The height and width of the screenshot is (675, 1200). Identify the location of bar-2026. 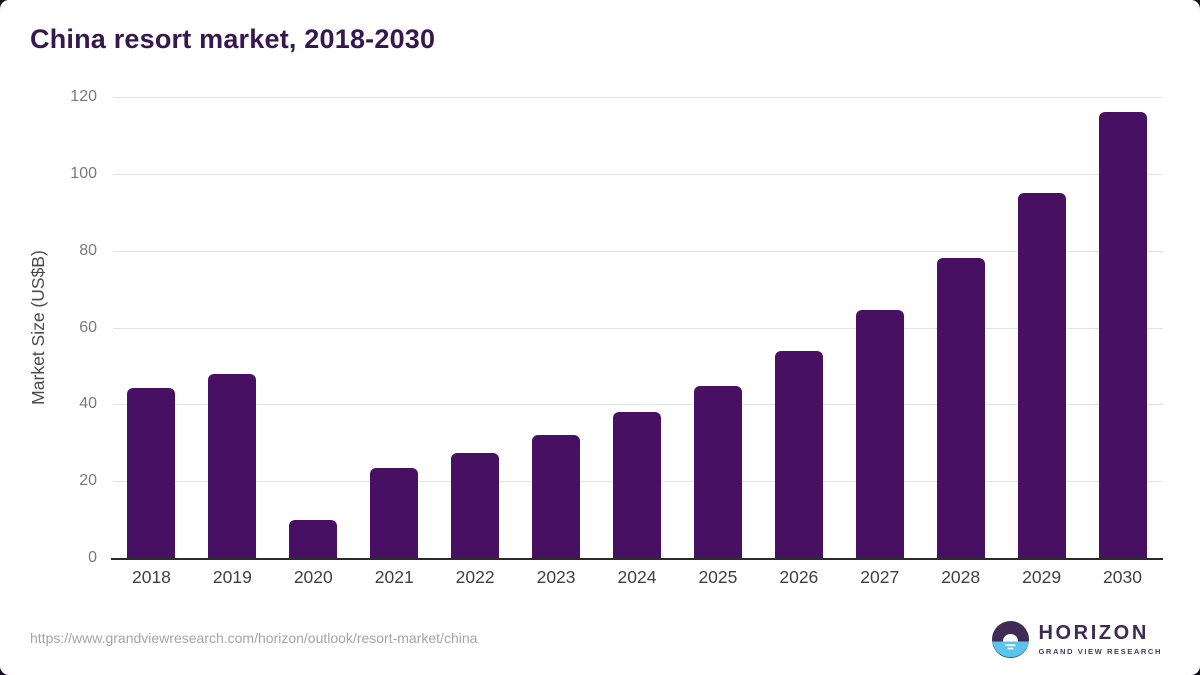
(798, 454).